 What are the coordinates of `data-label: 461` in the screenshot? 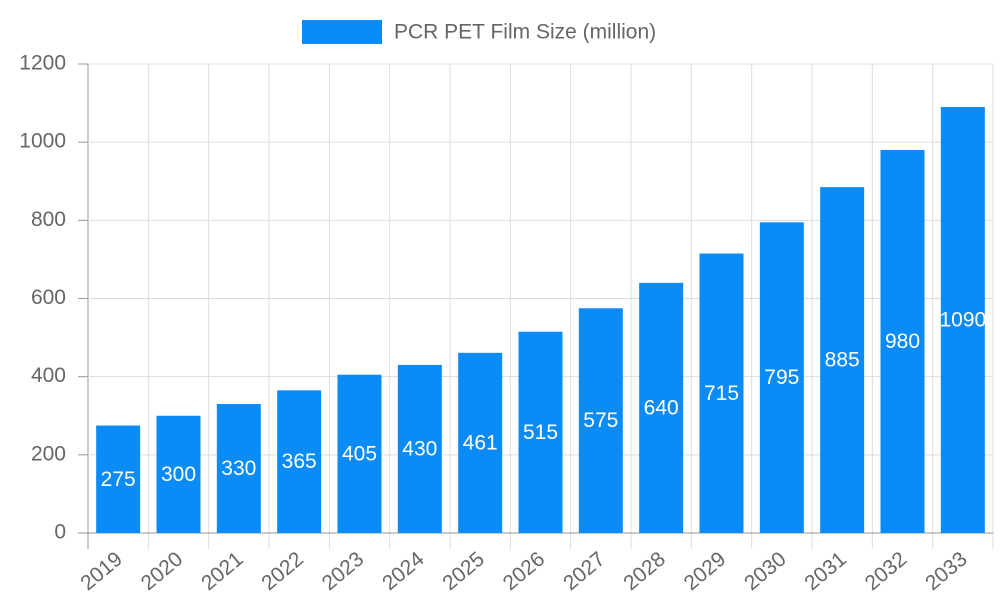 It's located at (480, 442).